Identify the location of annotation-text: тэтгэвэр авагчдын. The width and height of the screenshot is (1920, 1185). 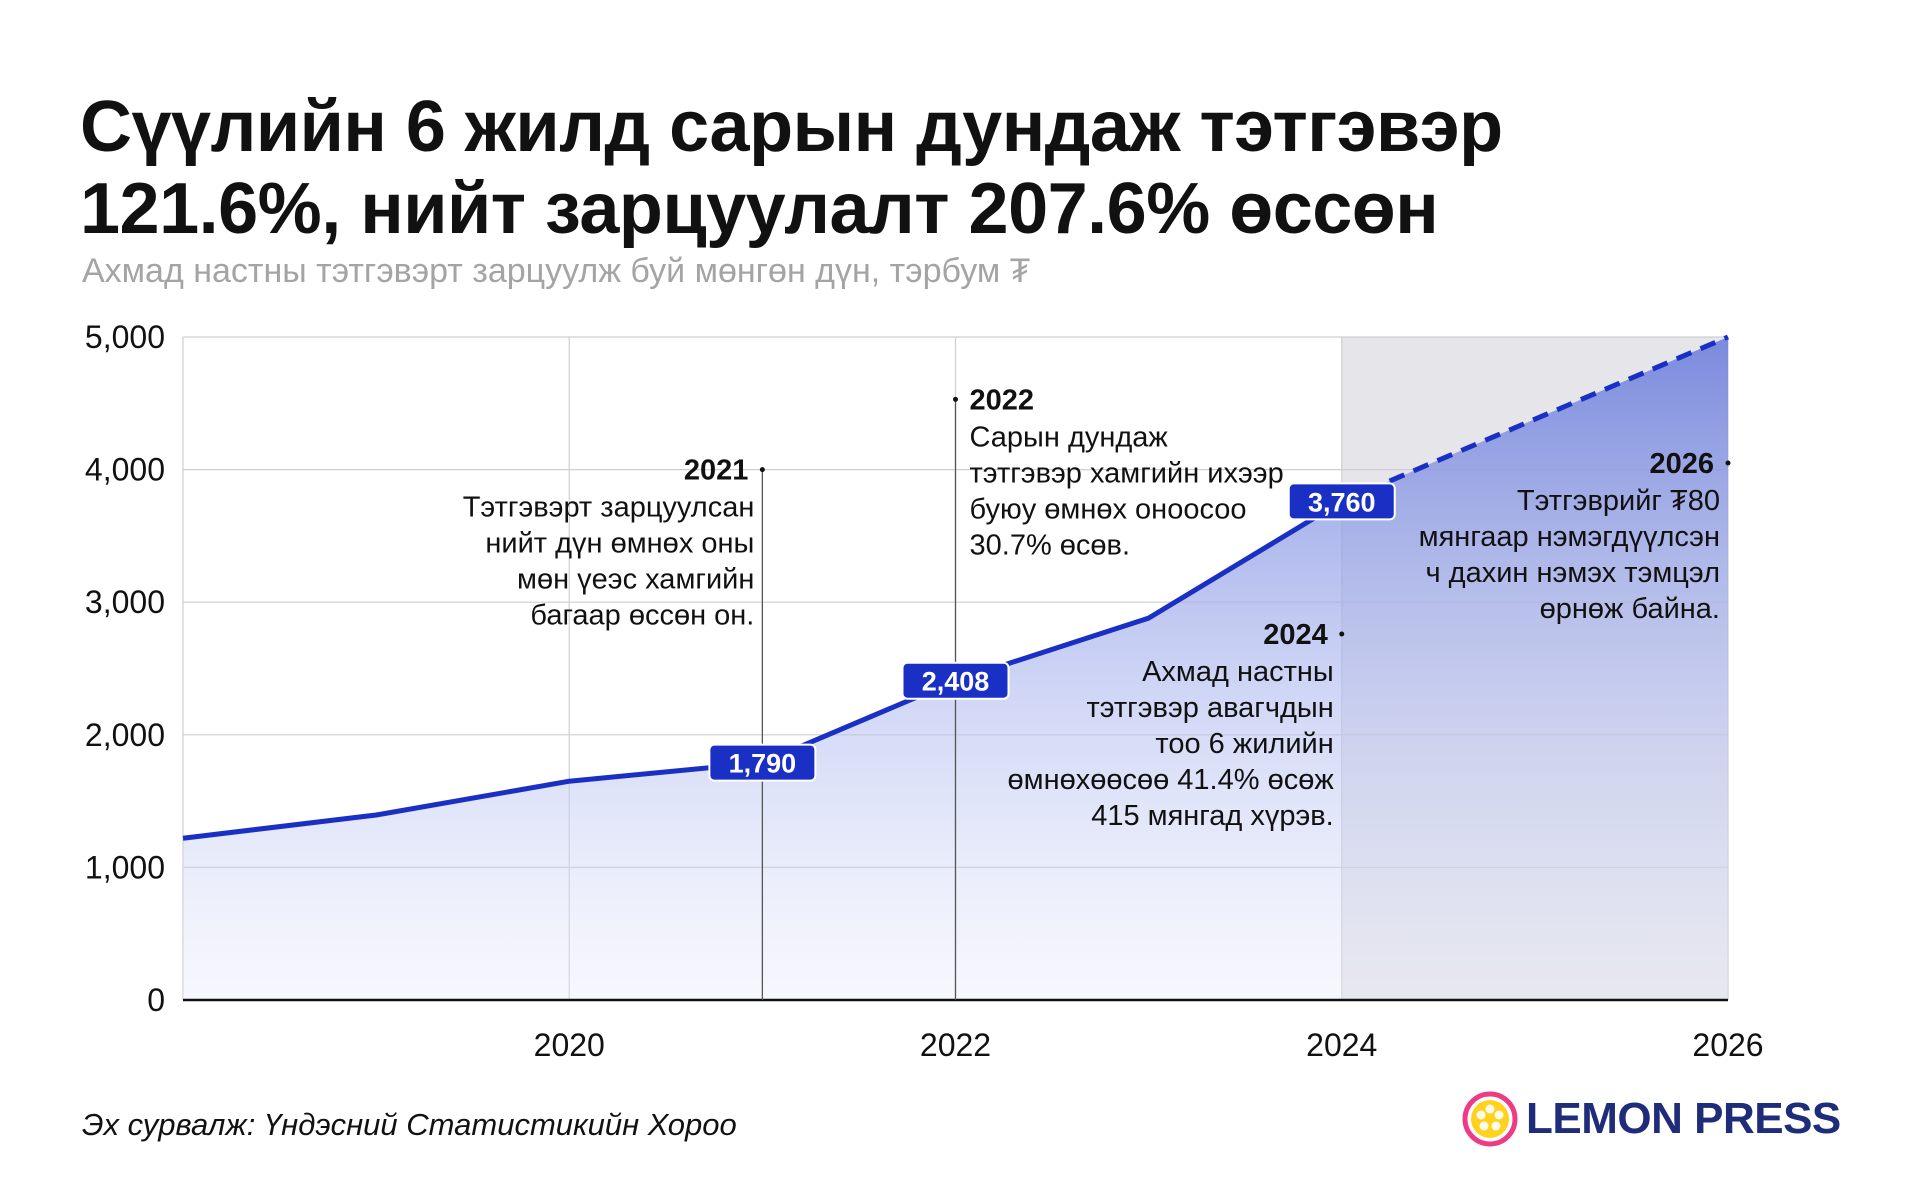
(1209, 708).